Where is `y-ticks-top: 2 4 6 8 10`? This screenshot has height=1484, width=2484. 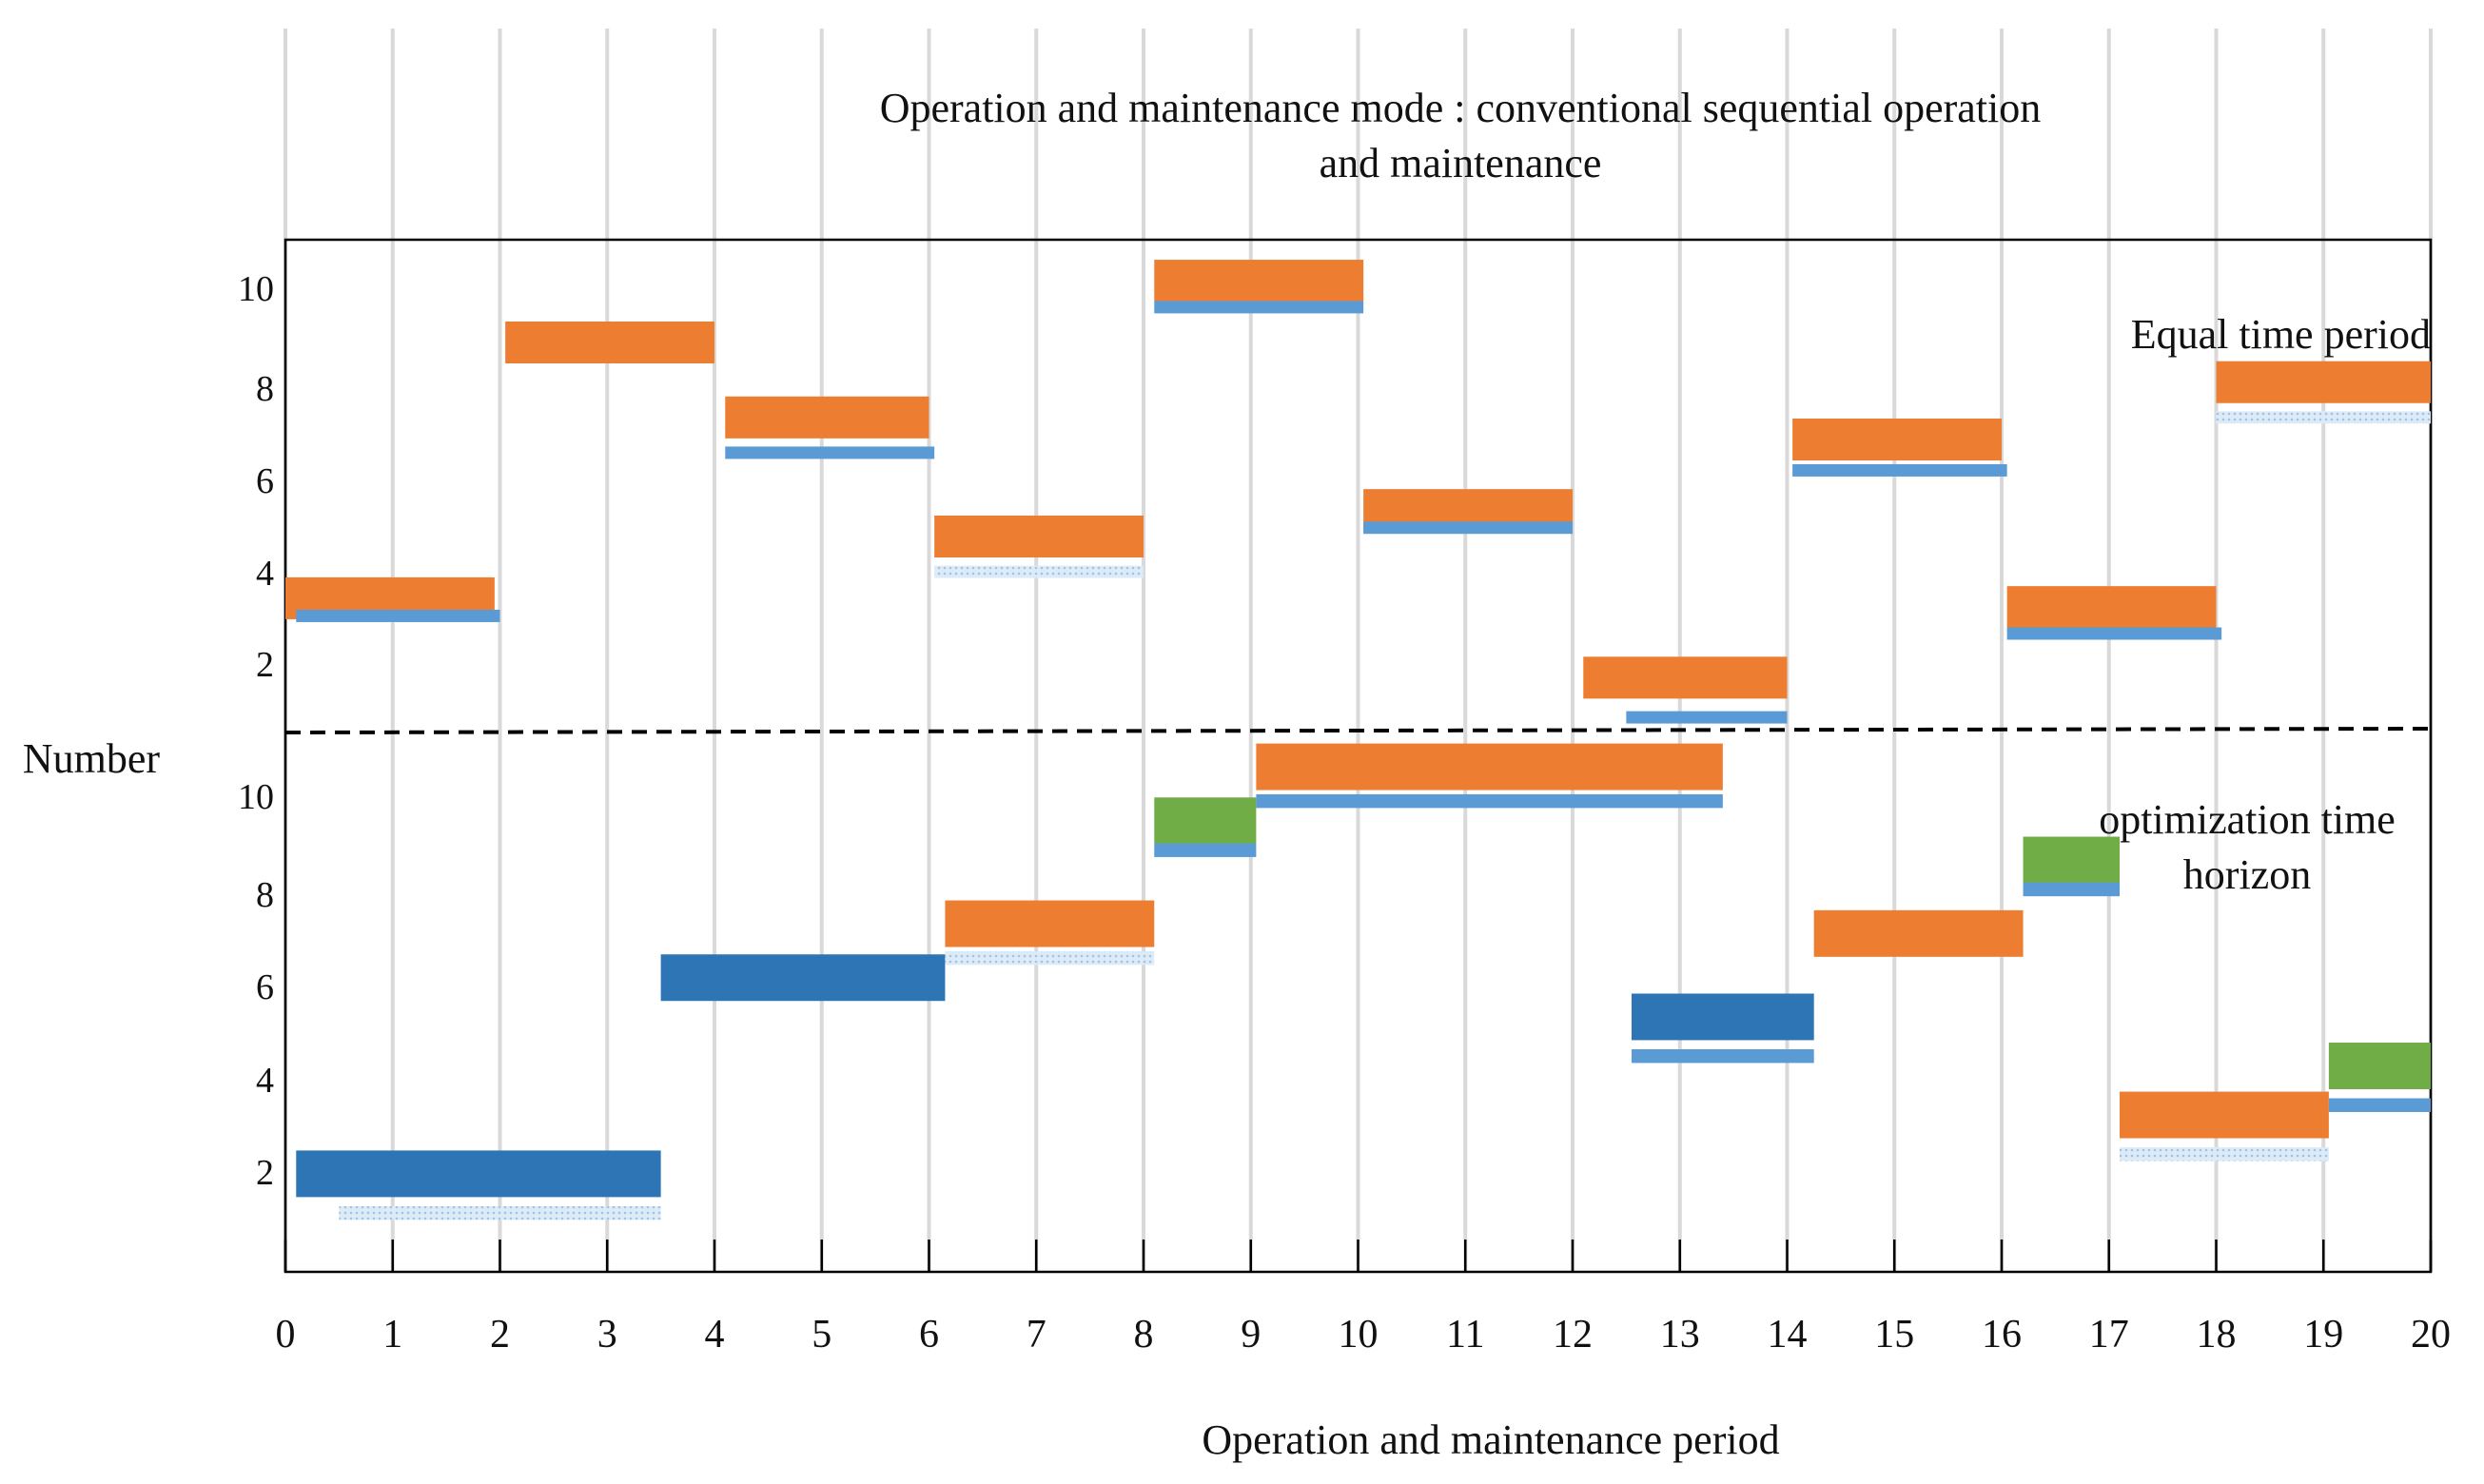 y-ticks-top: 2 4 6 8 10 is located at coordinates (256, 477).